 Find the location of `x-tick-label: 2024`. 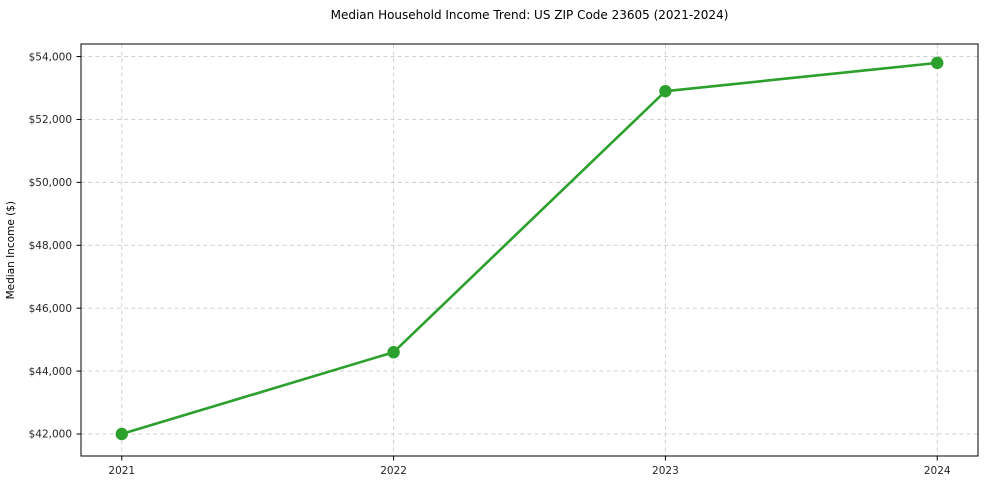

x-tick-label: 2024 is located at coordinates (937, 471).